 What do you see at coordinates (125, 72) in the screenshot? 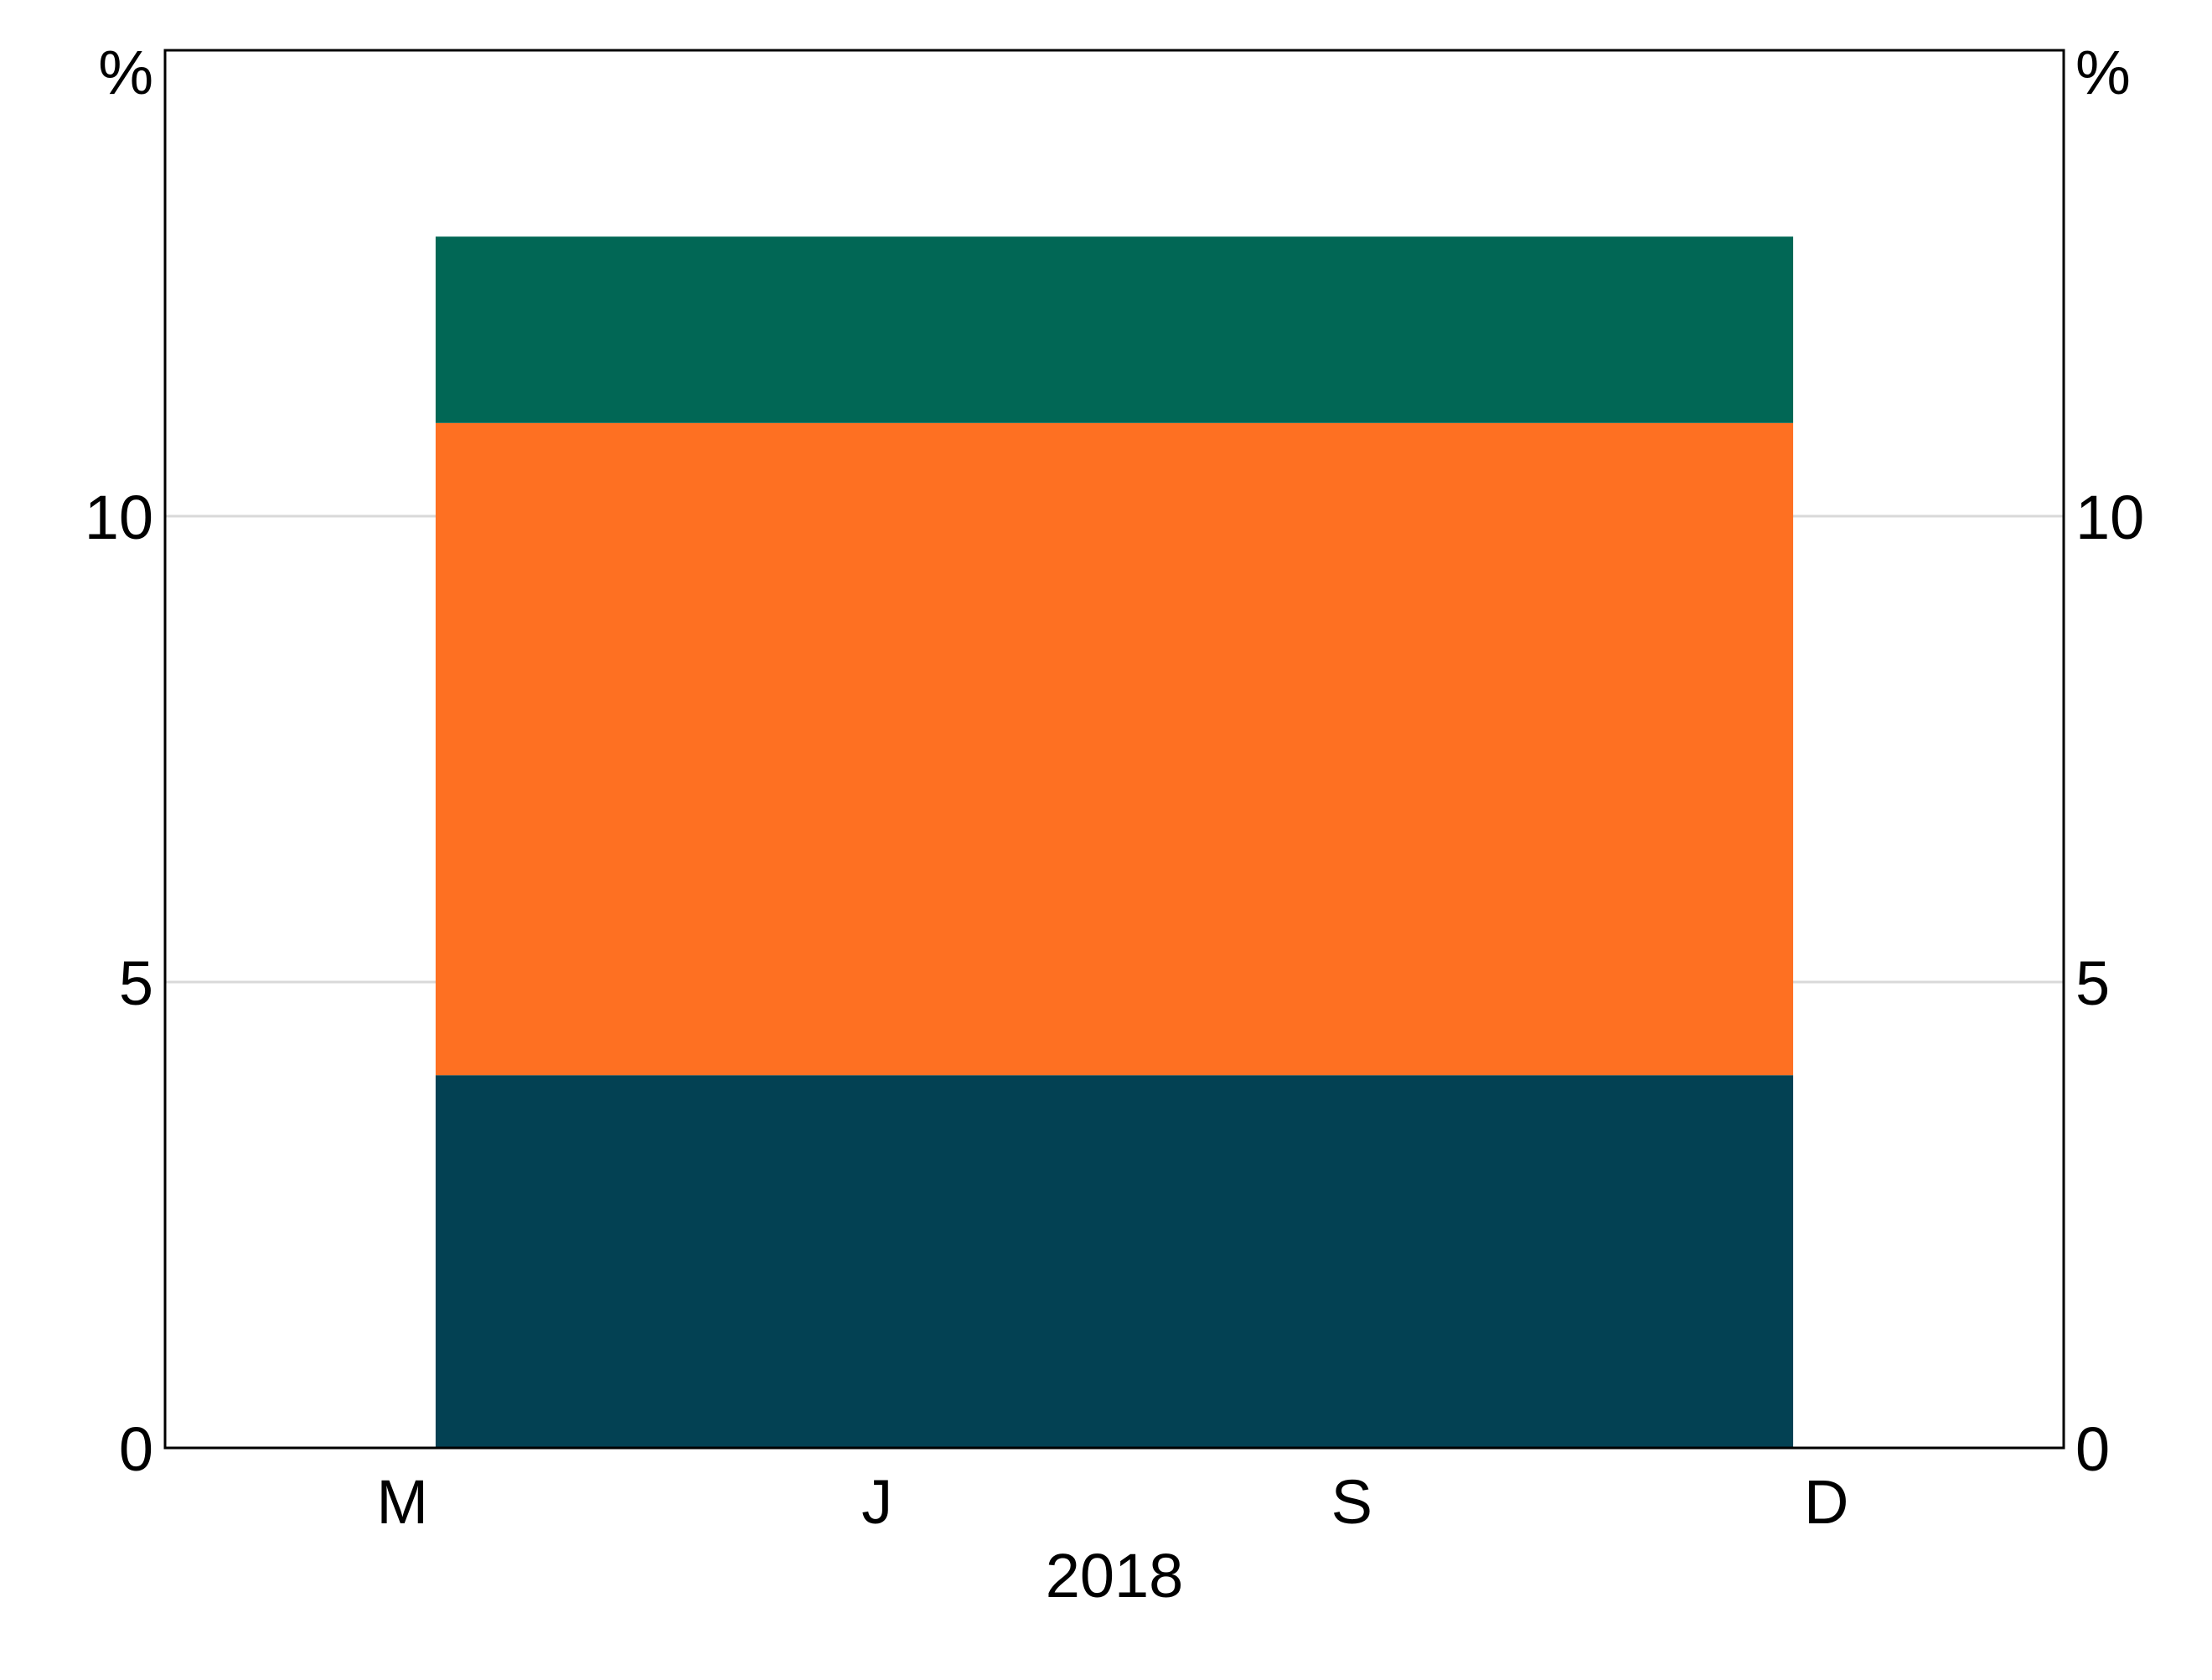
I see `left-unit-label: %` at bounding box center [125, 72].